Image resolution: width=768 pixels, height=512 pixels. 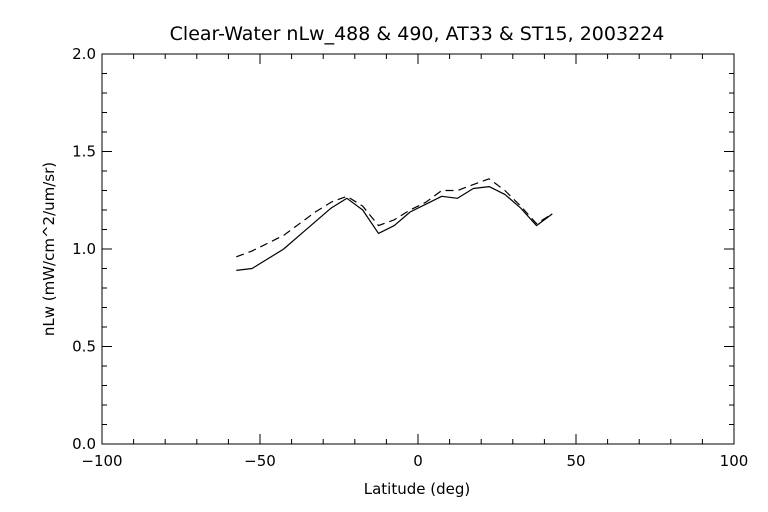 I want to click on y-tick-label: 2.0, so click(x=84, y=54).